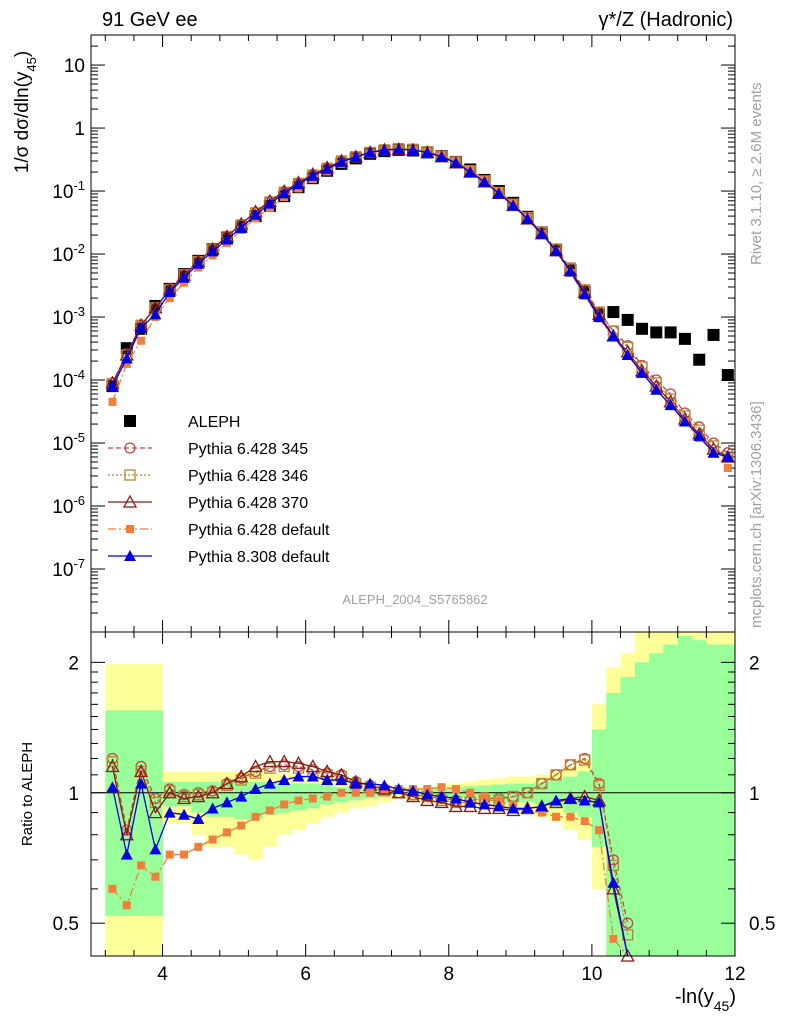  Describe the element at coordinates (68, 253) in the screenshot. I see `y-tick-label: 10⁻²` at that location.